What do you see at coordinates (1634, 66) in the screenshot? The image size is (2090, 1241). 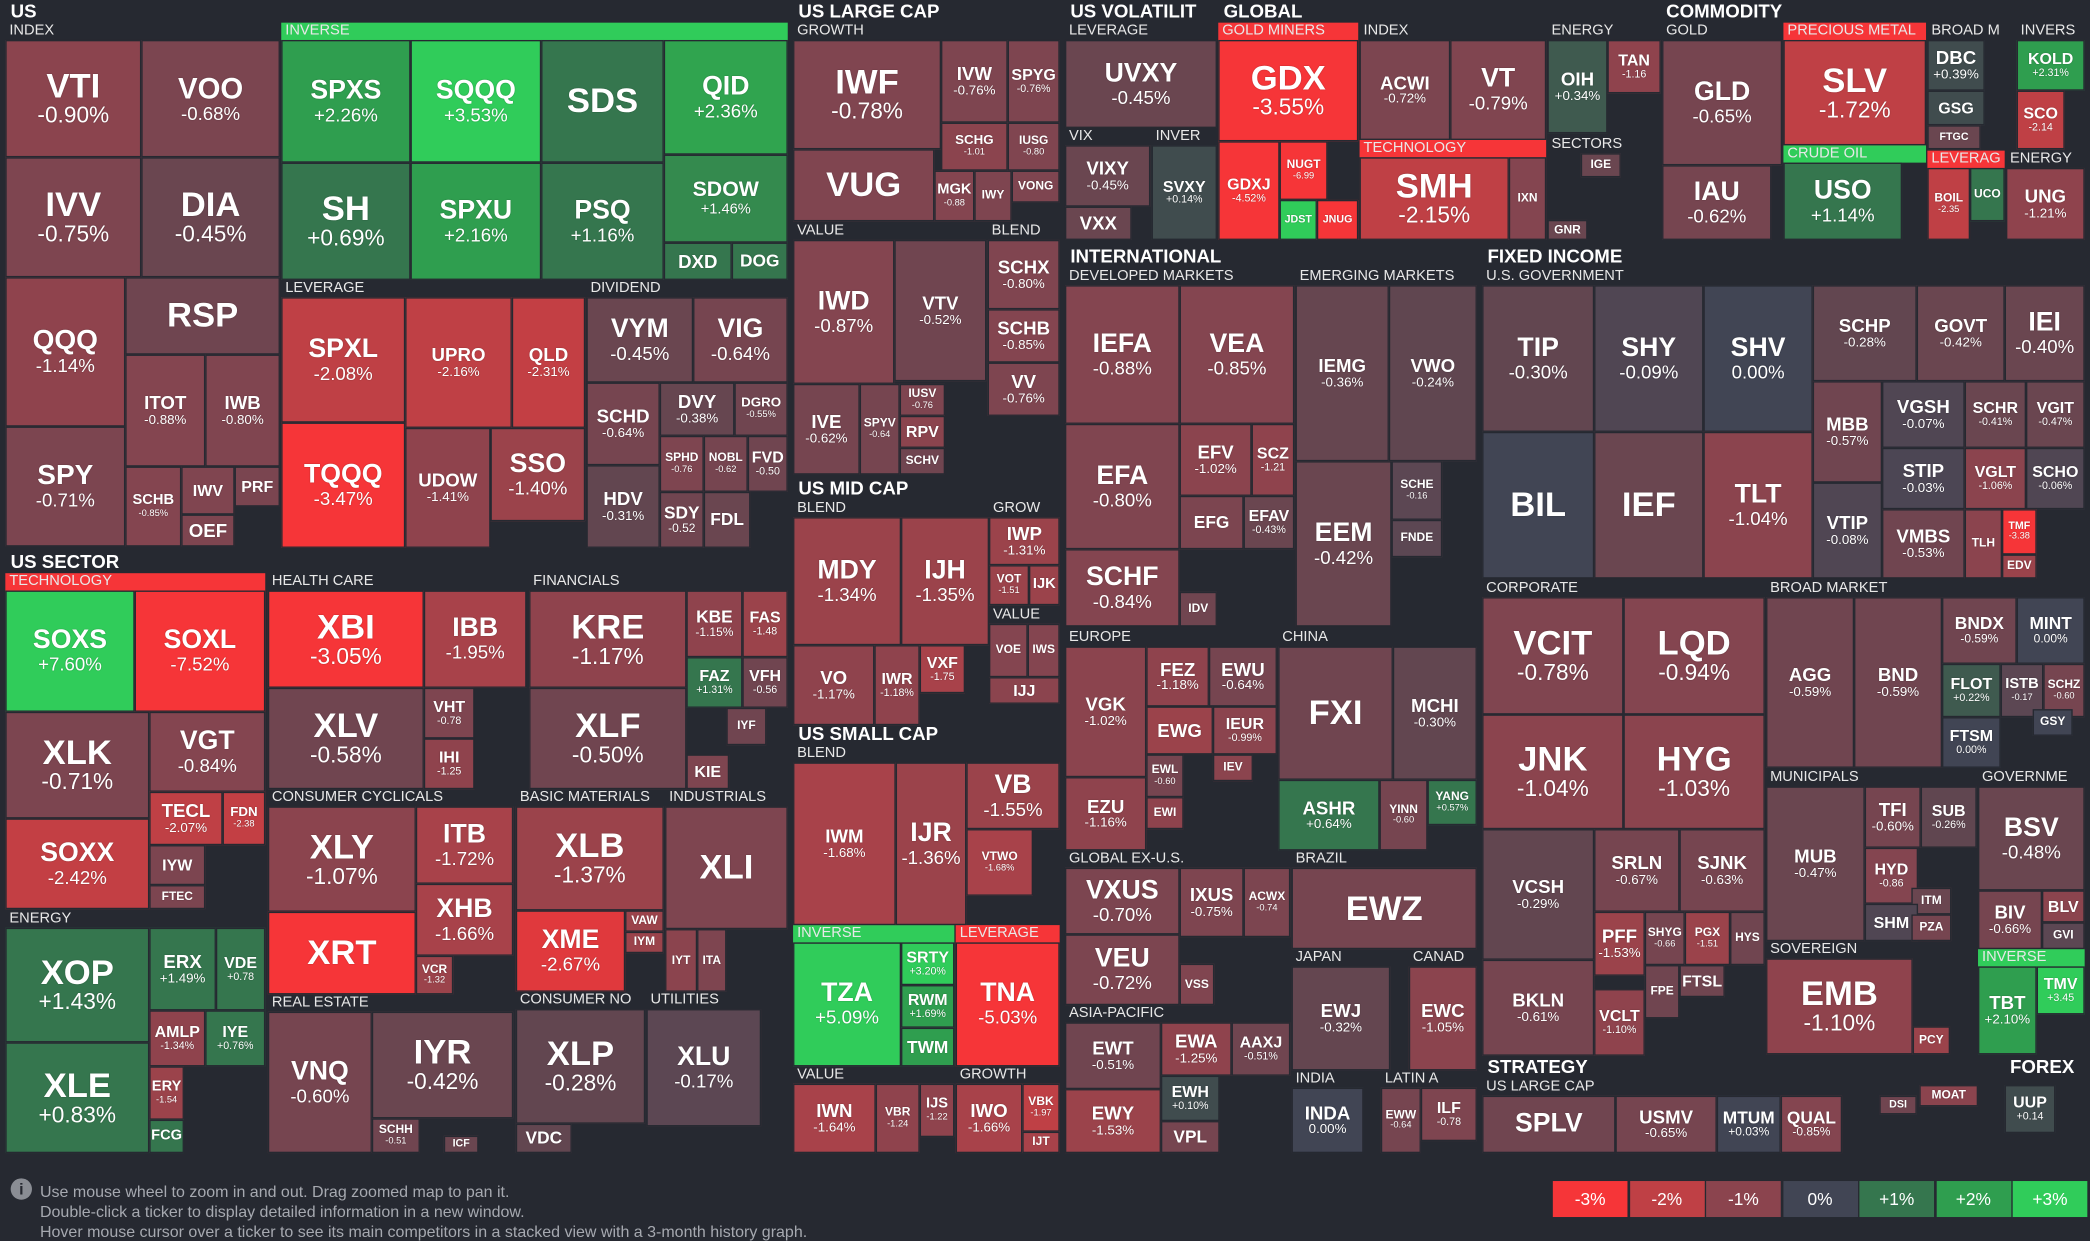 I see `ticker-tile: TAN -1.16` at bounding box center [1634, 66].